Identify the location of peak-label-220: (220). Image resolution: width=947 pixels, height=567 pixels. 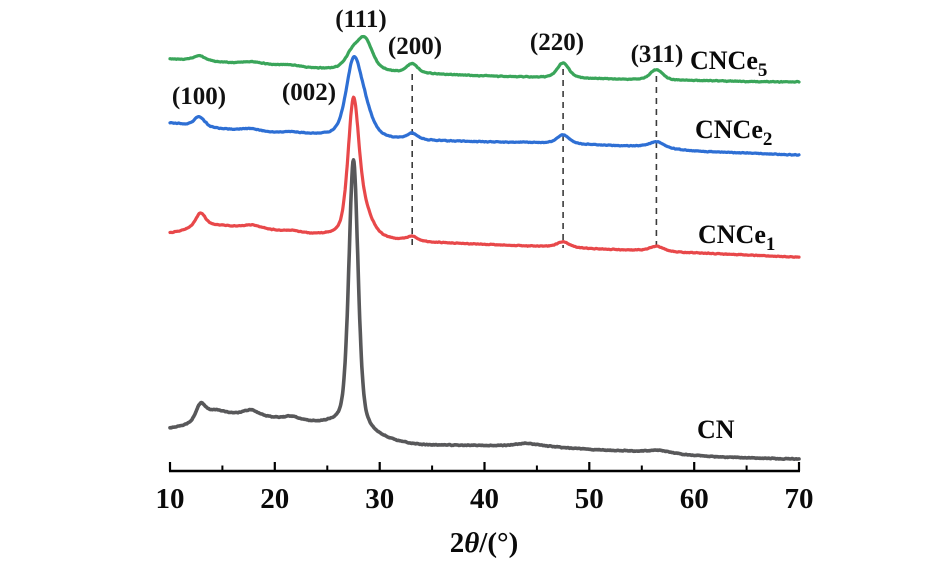
(557, 42).